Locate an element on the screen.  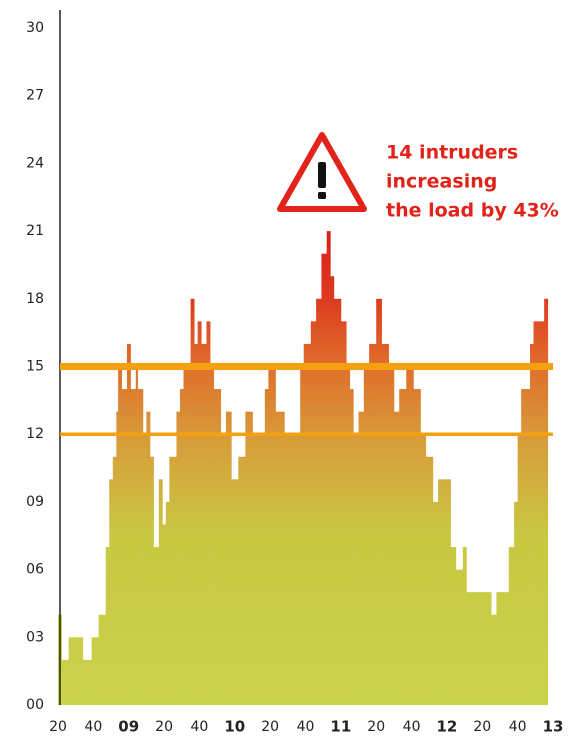
y-tick-label: 15 is located at coordinates (35, 367).